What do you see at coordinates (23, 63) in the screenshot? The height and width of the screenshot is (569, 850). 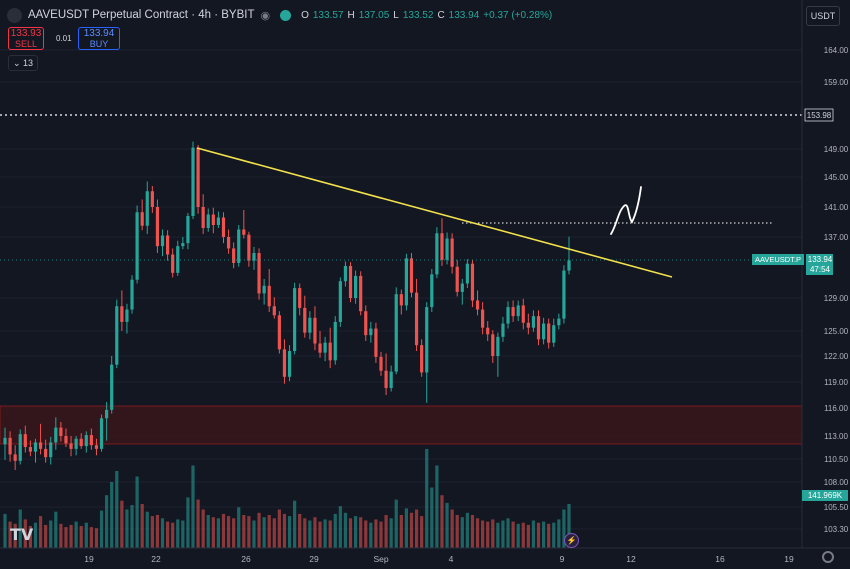 I see `indicators-toggle: ⌄ 13` at bounding box center [23, 63].